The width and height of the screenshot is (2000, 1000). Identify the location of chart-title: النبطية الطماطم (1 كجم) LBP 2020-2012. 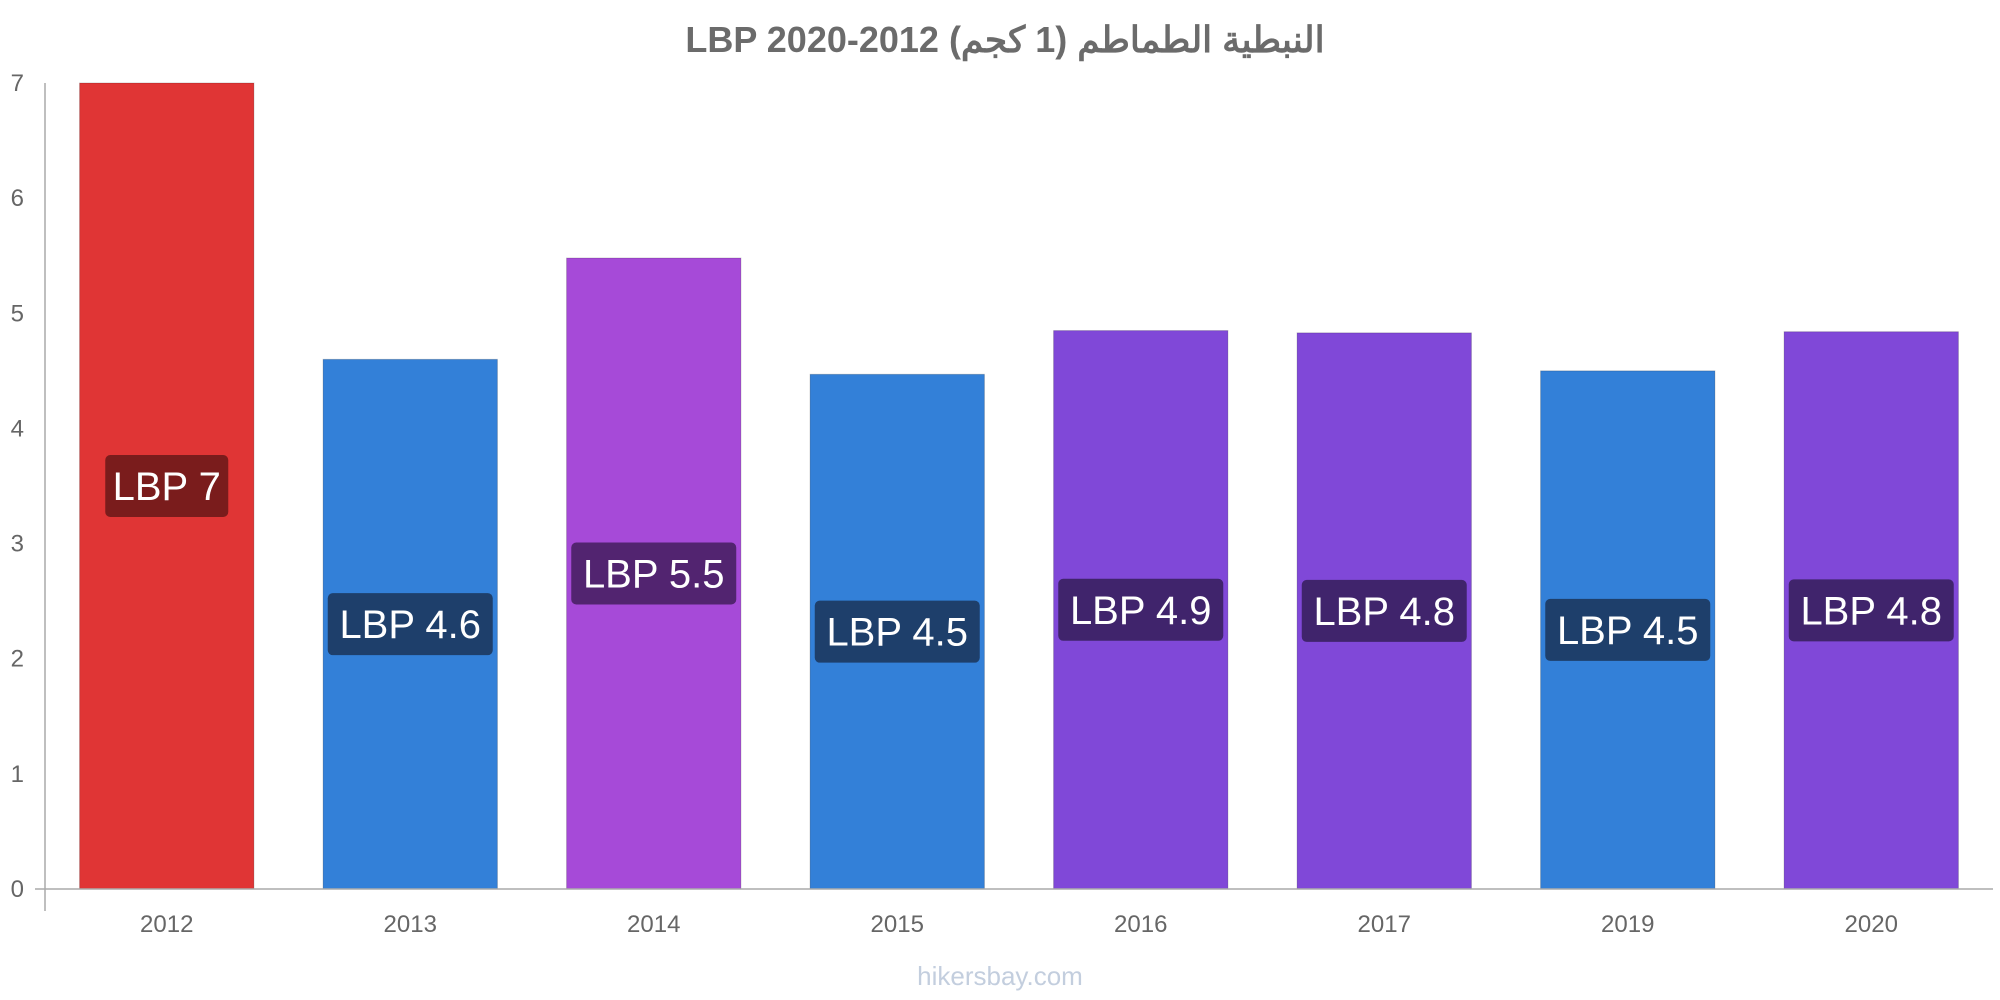
(1004, 40).